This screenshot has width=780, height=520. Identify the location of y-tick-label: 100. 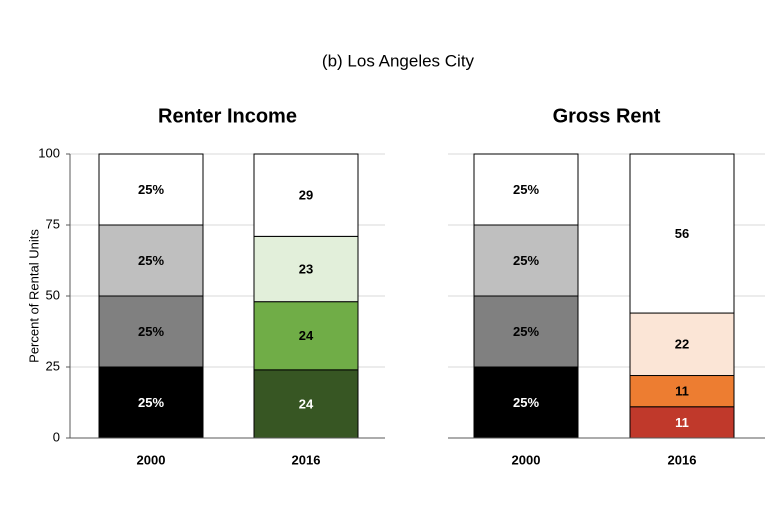
(49, 152).